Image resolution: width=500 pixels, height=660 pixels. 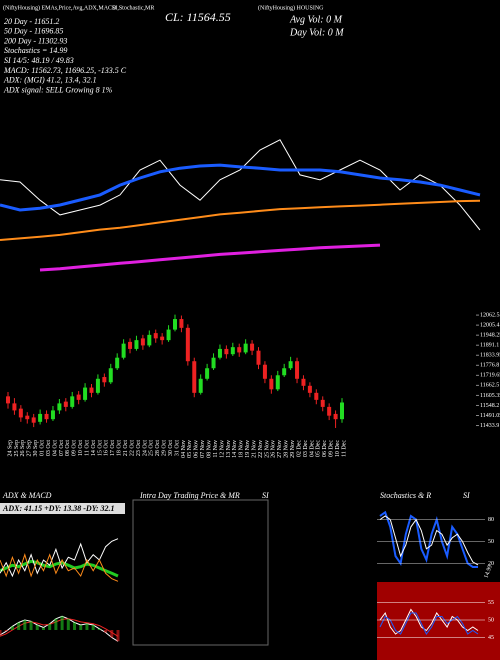 I want to click on x-tick-label: 25 Sep, so click(x=17, y=448).